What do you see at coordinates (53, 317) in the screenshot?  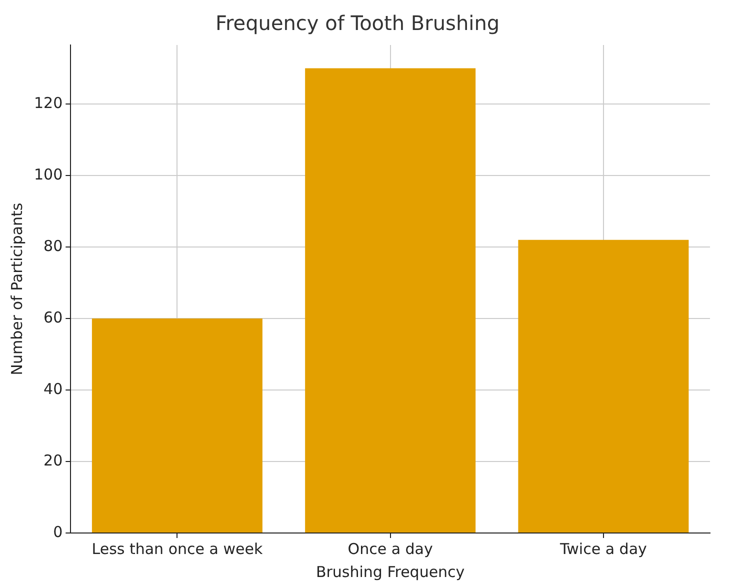 I see `y-tick-label: 60` at bounding box center [53, 317].